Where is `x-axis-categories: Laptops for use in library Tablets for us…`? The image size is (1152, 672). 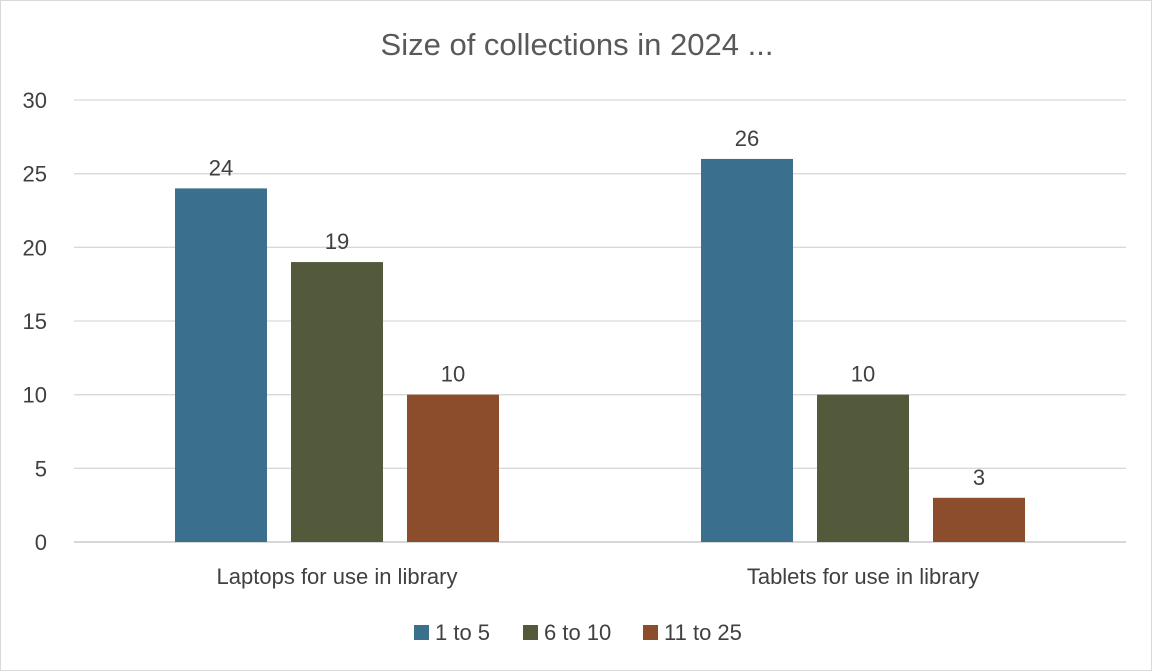
x-axis-categories: Laptops for use in library Tablets for us… is located at coordinates (598, 576).